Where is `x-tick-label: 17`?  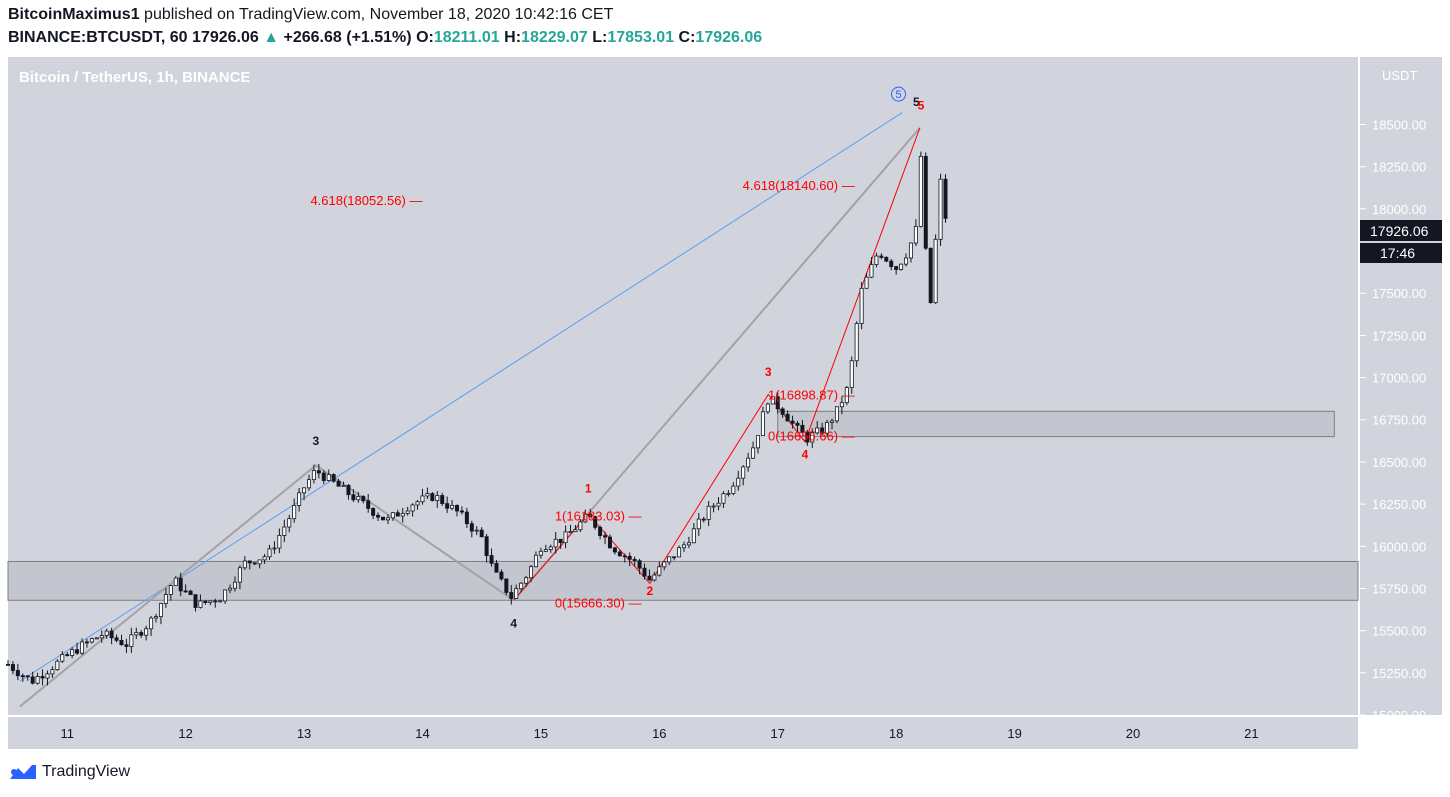
x-tick-label: 17 is located at coordinates (778, 733).